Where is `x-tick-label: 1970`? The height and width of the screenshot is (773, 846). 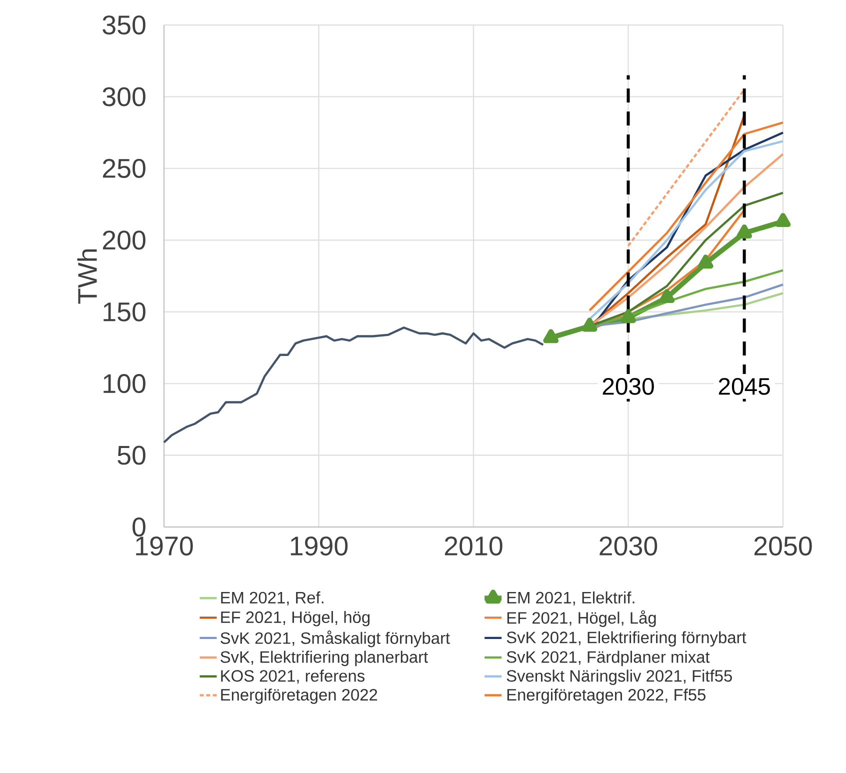
x-tick-label: 1970 is located at coordinates (164, 546).